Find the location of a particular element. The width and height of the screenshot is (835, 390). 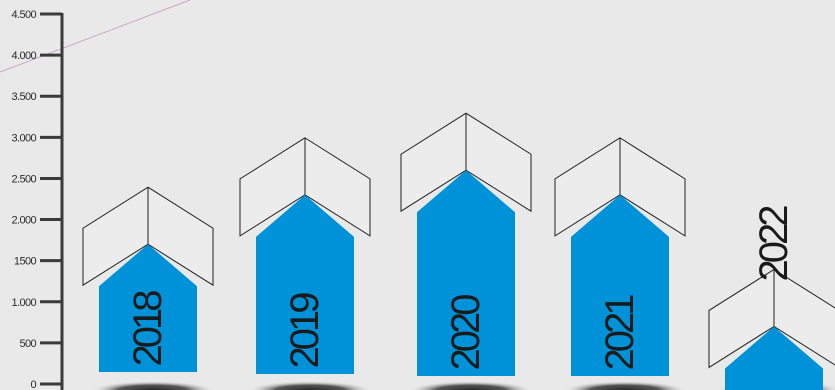

y-tick-label: 1.000 is located at coordinates (23, 303).